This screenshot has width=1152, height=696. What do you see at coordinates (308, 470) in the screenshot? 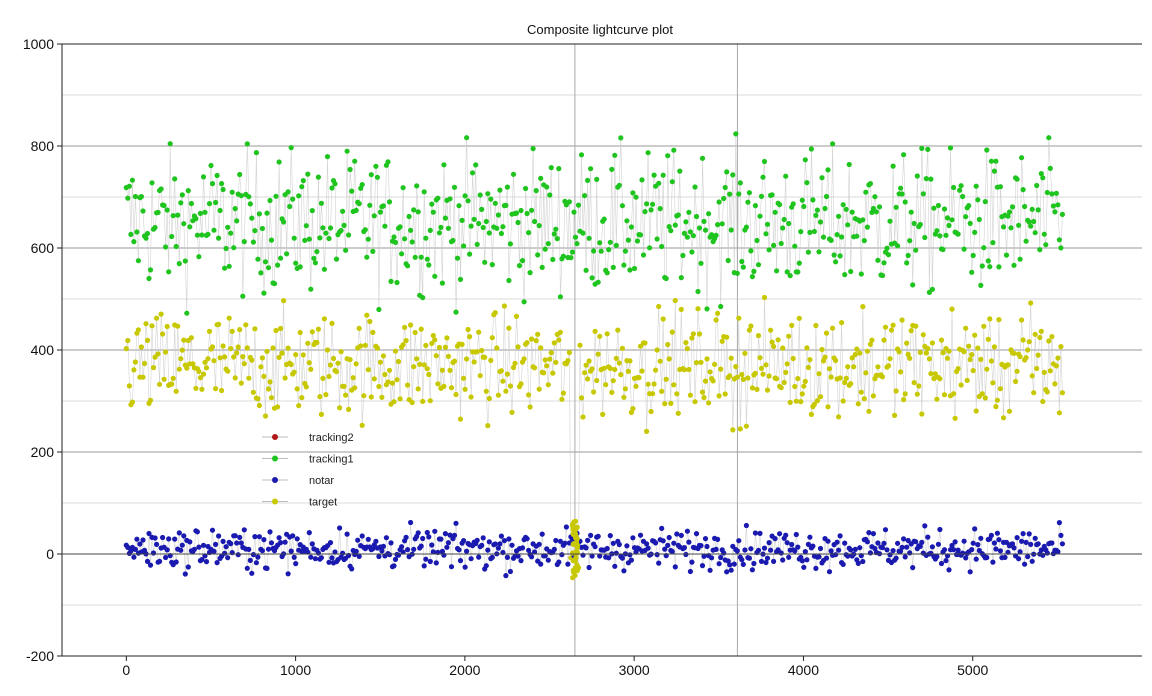
I see `legend: tracking2 tracking1 notar target` at bounding box center [308, 470].